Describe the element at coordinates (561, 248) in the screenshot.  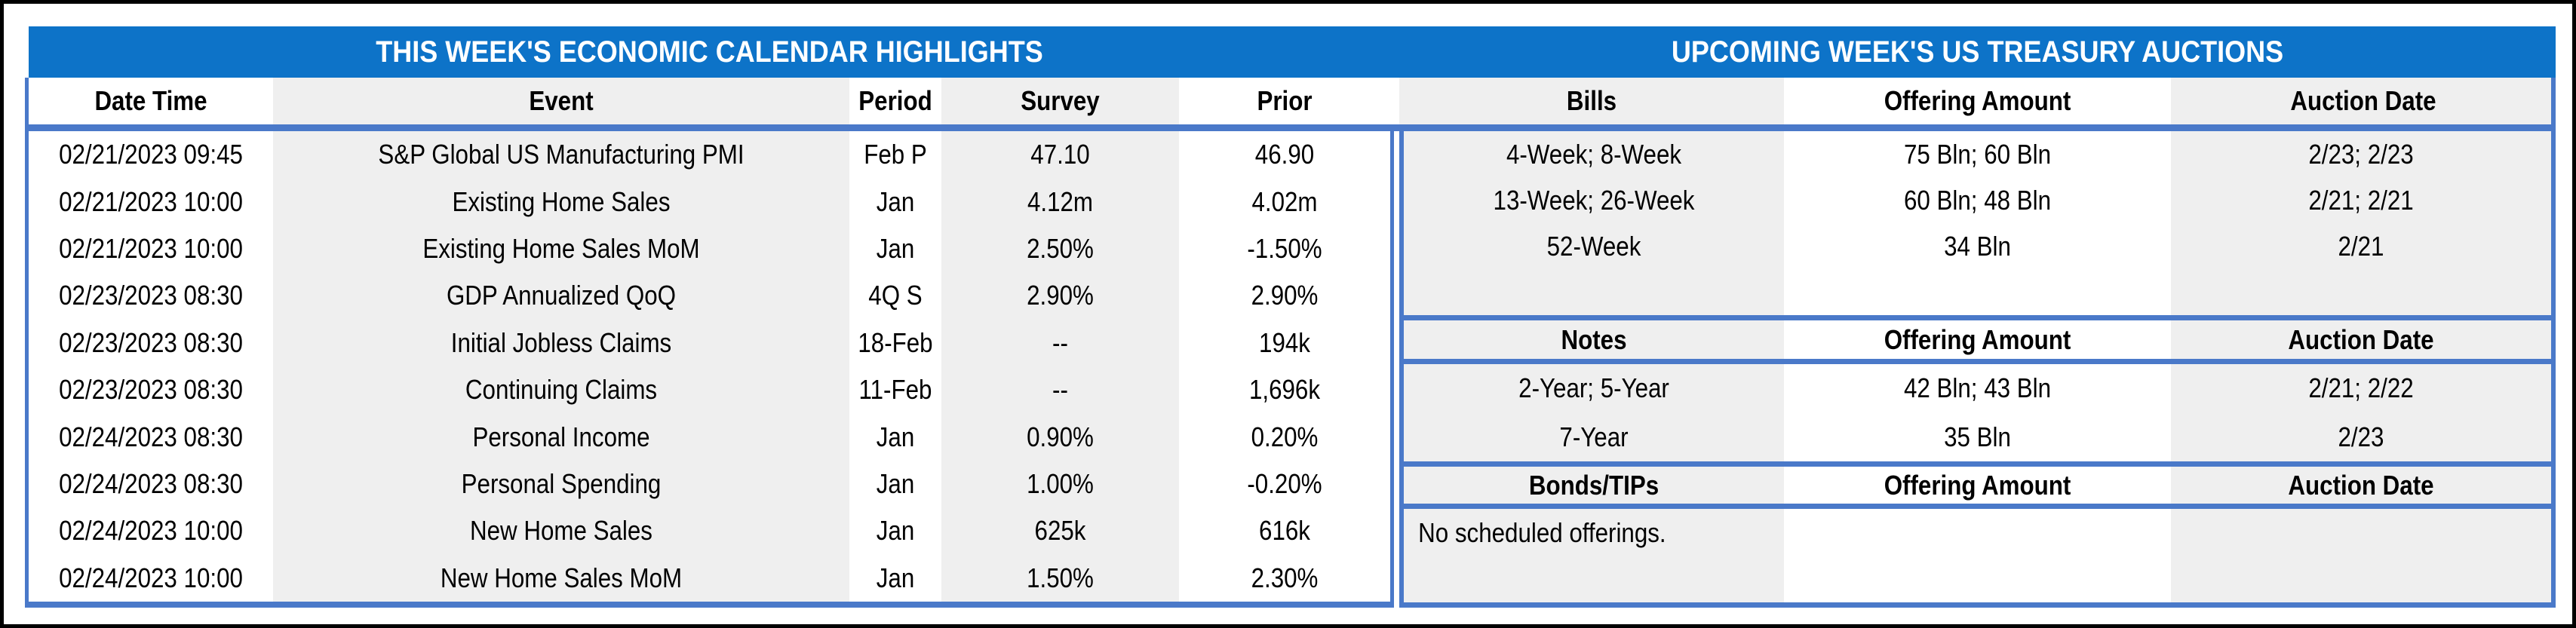
I see `cell-event: Existing Home Sales MoM` at that location.